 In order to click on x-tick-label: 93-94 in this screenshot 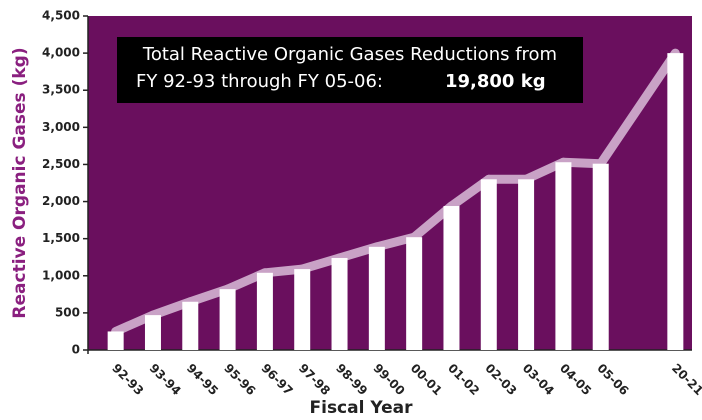, I will do `click(165, 379)`.